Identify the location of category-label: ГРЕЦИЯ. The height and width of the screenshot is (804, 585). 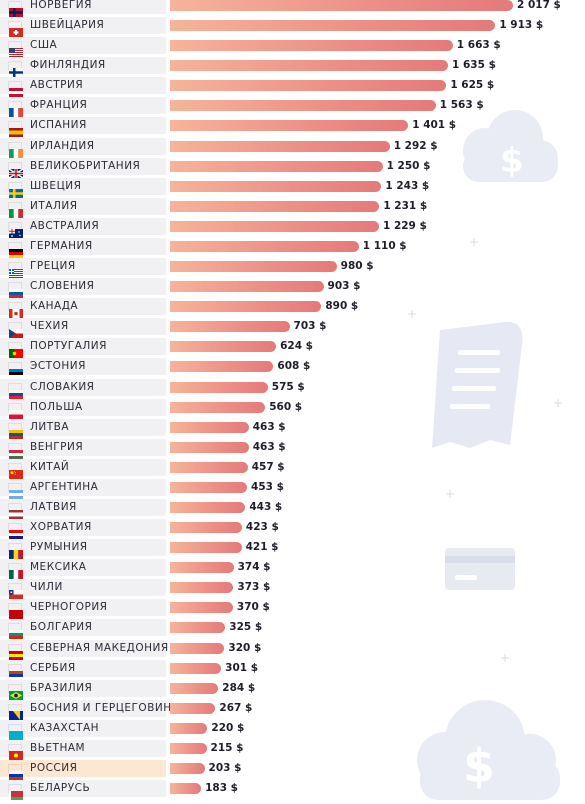
(53, 266).